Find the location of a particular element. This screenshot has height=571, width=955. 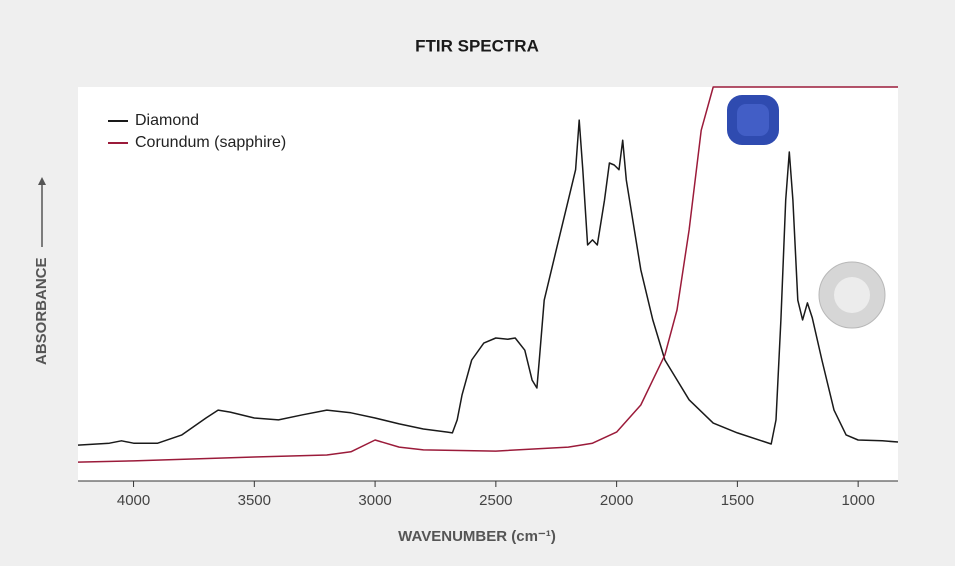

x-tick-label: 4000 is located at coordinates (133, 500).